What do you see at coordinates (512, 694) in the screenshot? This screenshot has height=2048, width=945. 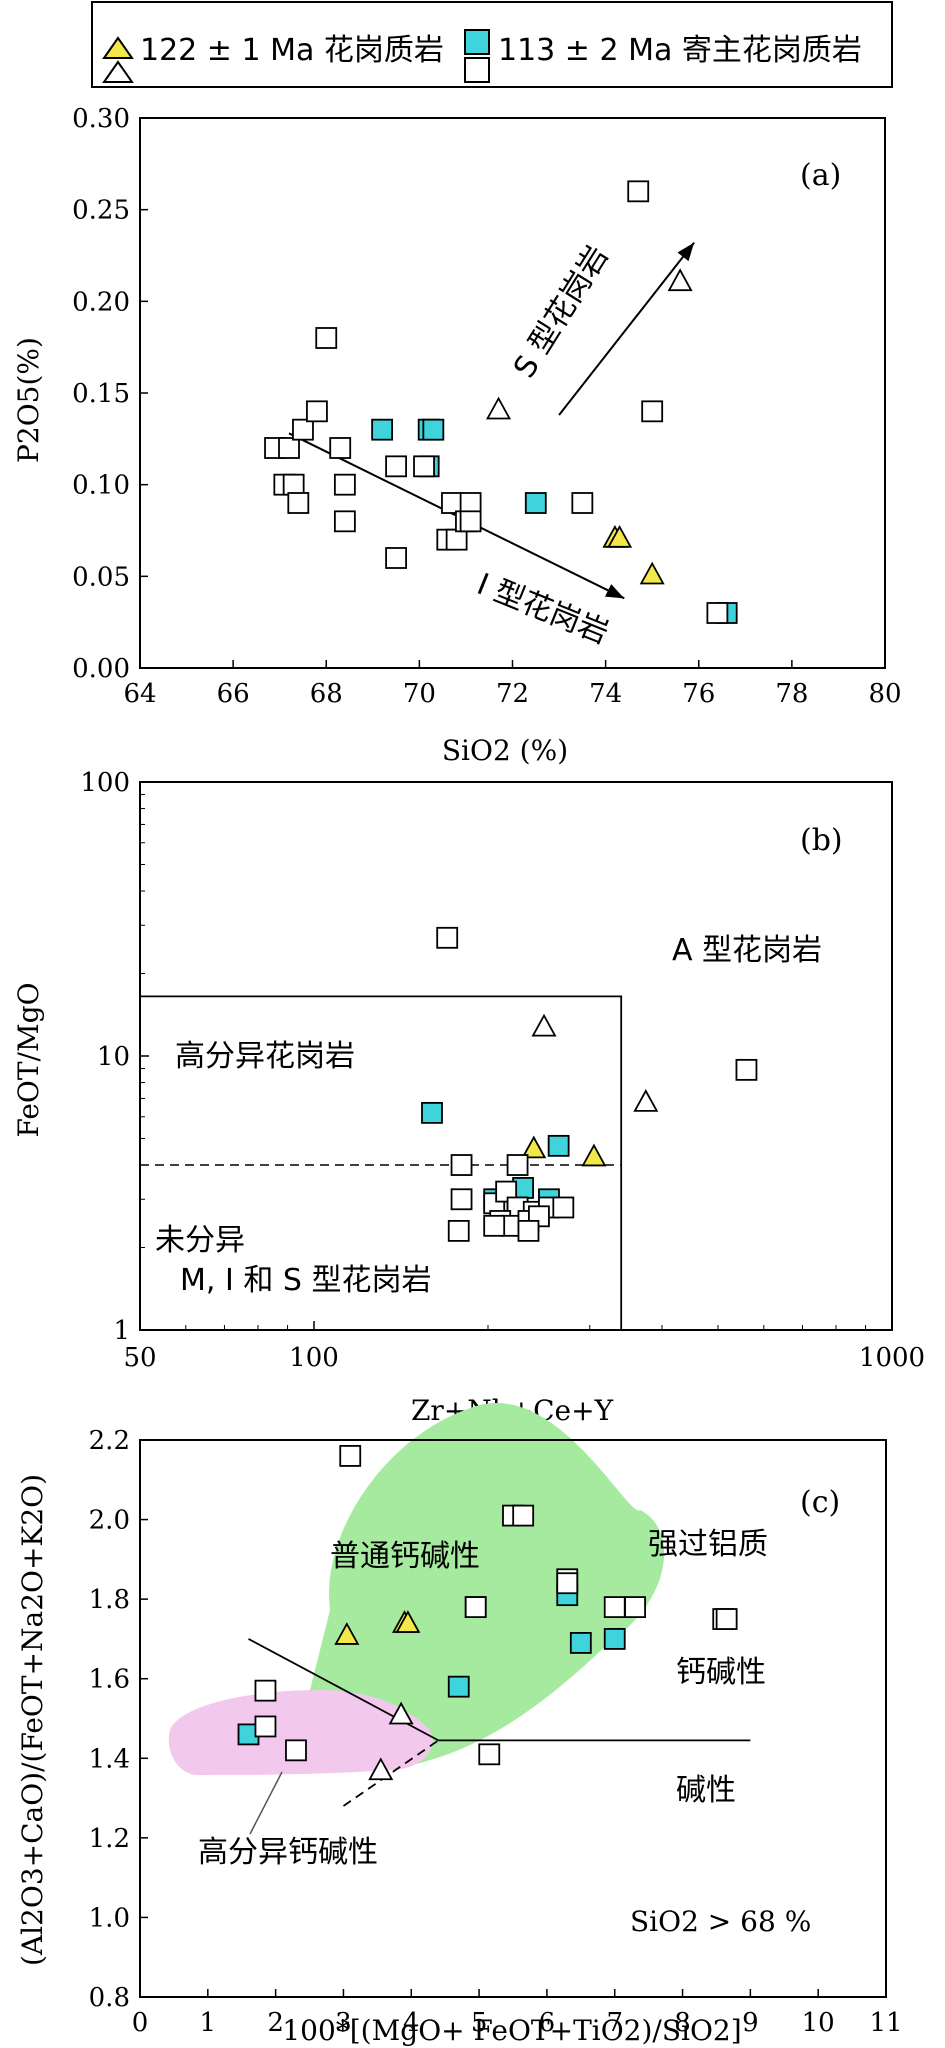 I see `panel-a-x-tick-label-4: 72` at bounding box center [512, 694].